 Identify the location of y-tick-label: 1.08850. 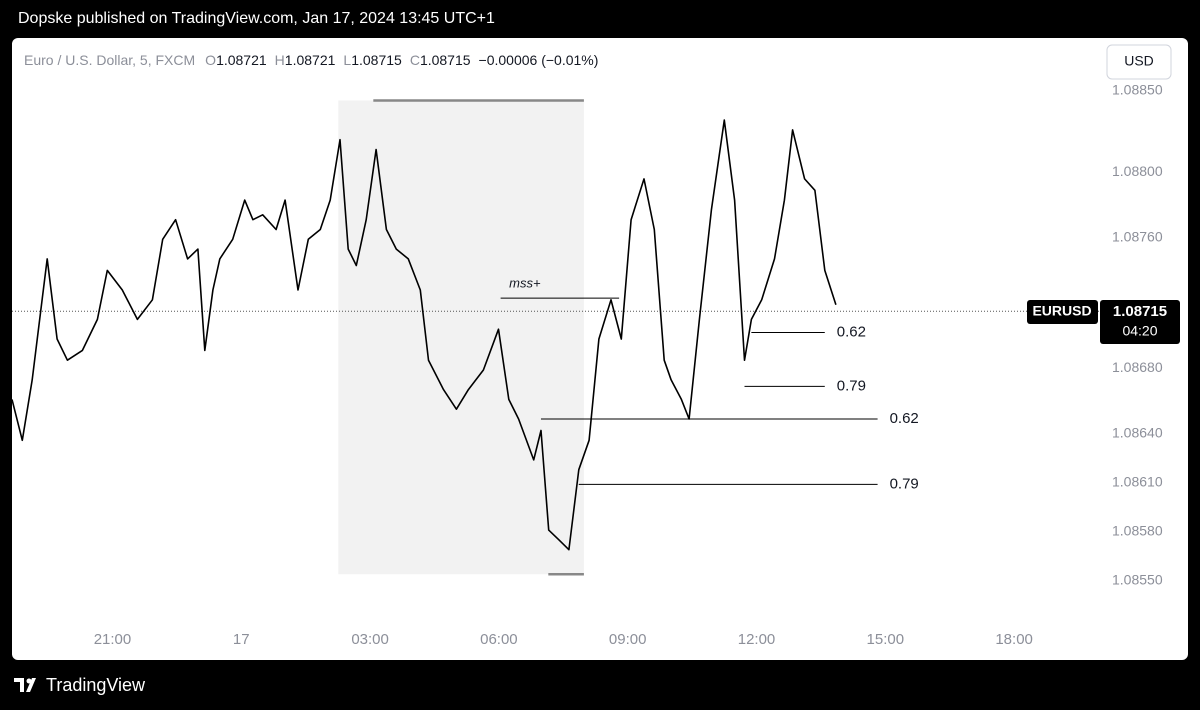
(1137, 89).